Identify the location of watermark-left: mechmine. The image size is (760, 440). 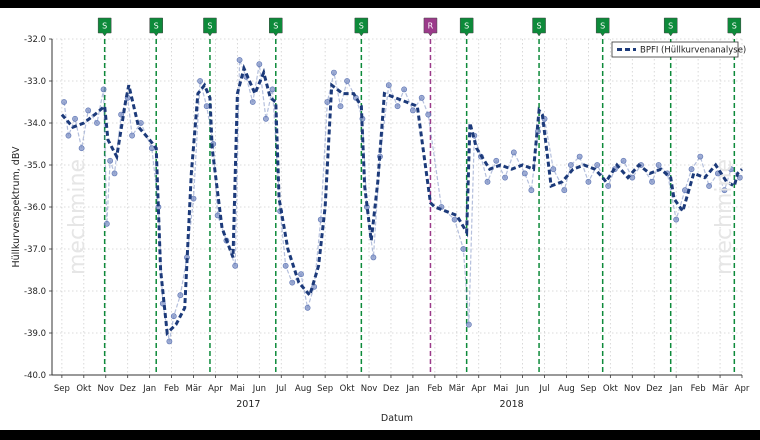
(77, 217).